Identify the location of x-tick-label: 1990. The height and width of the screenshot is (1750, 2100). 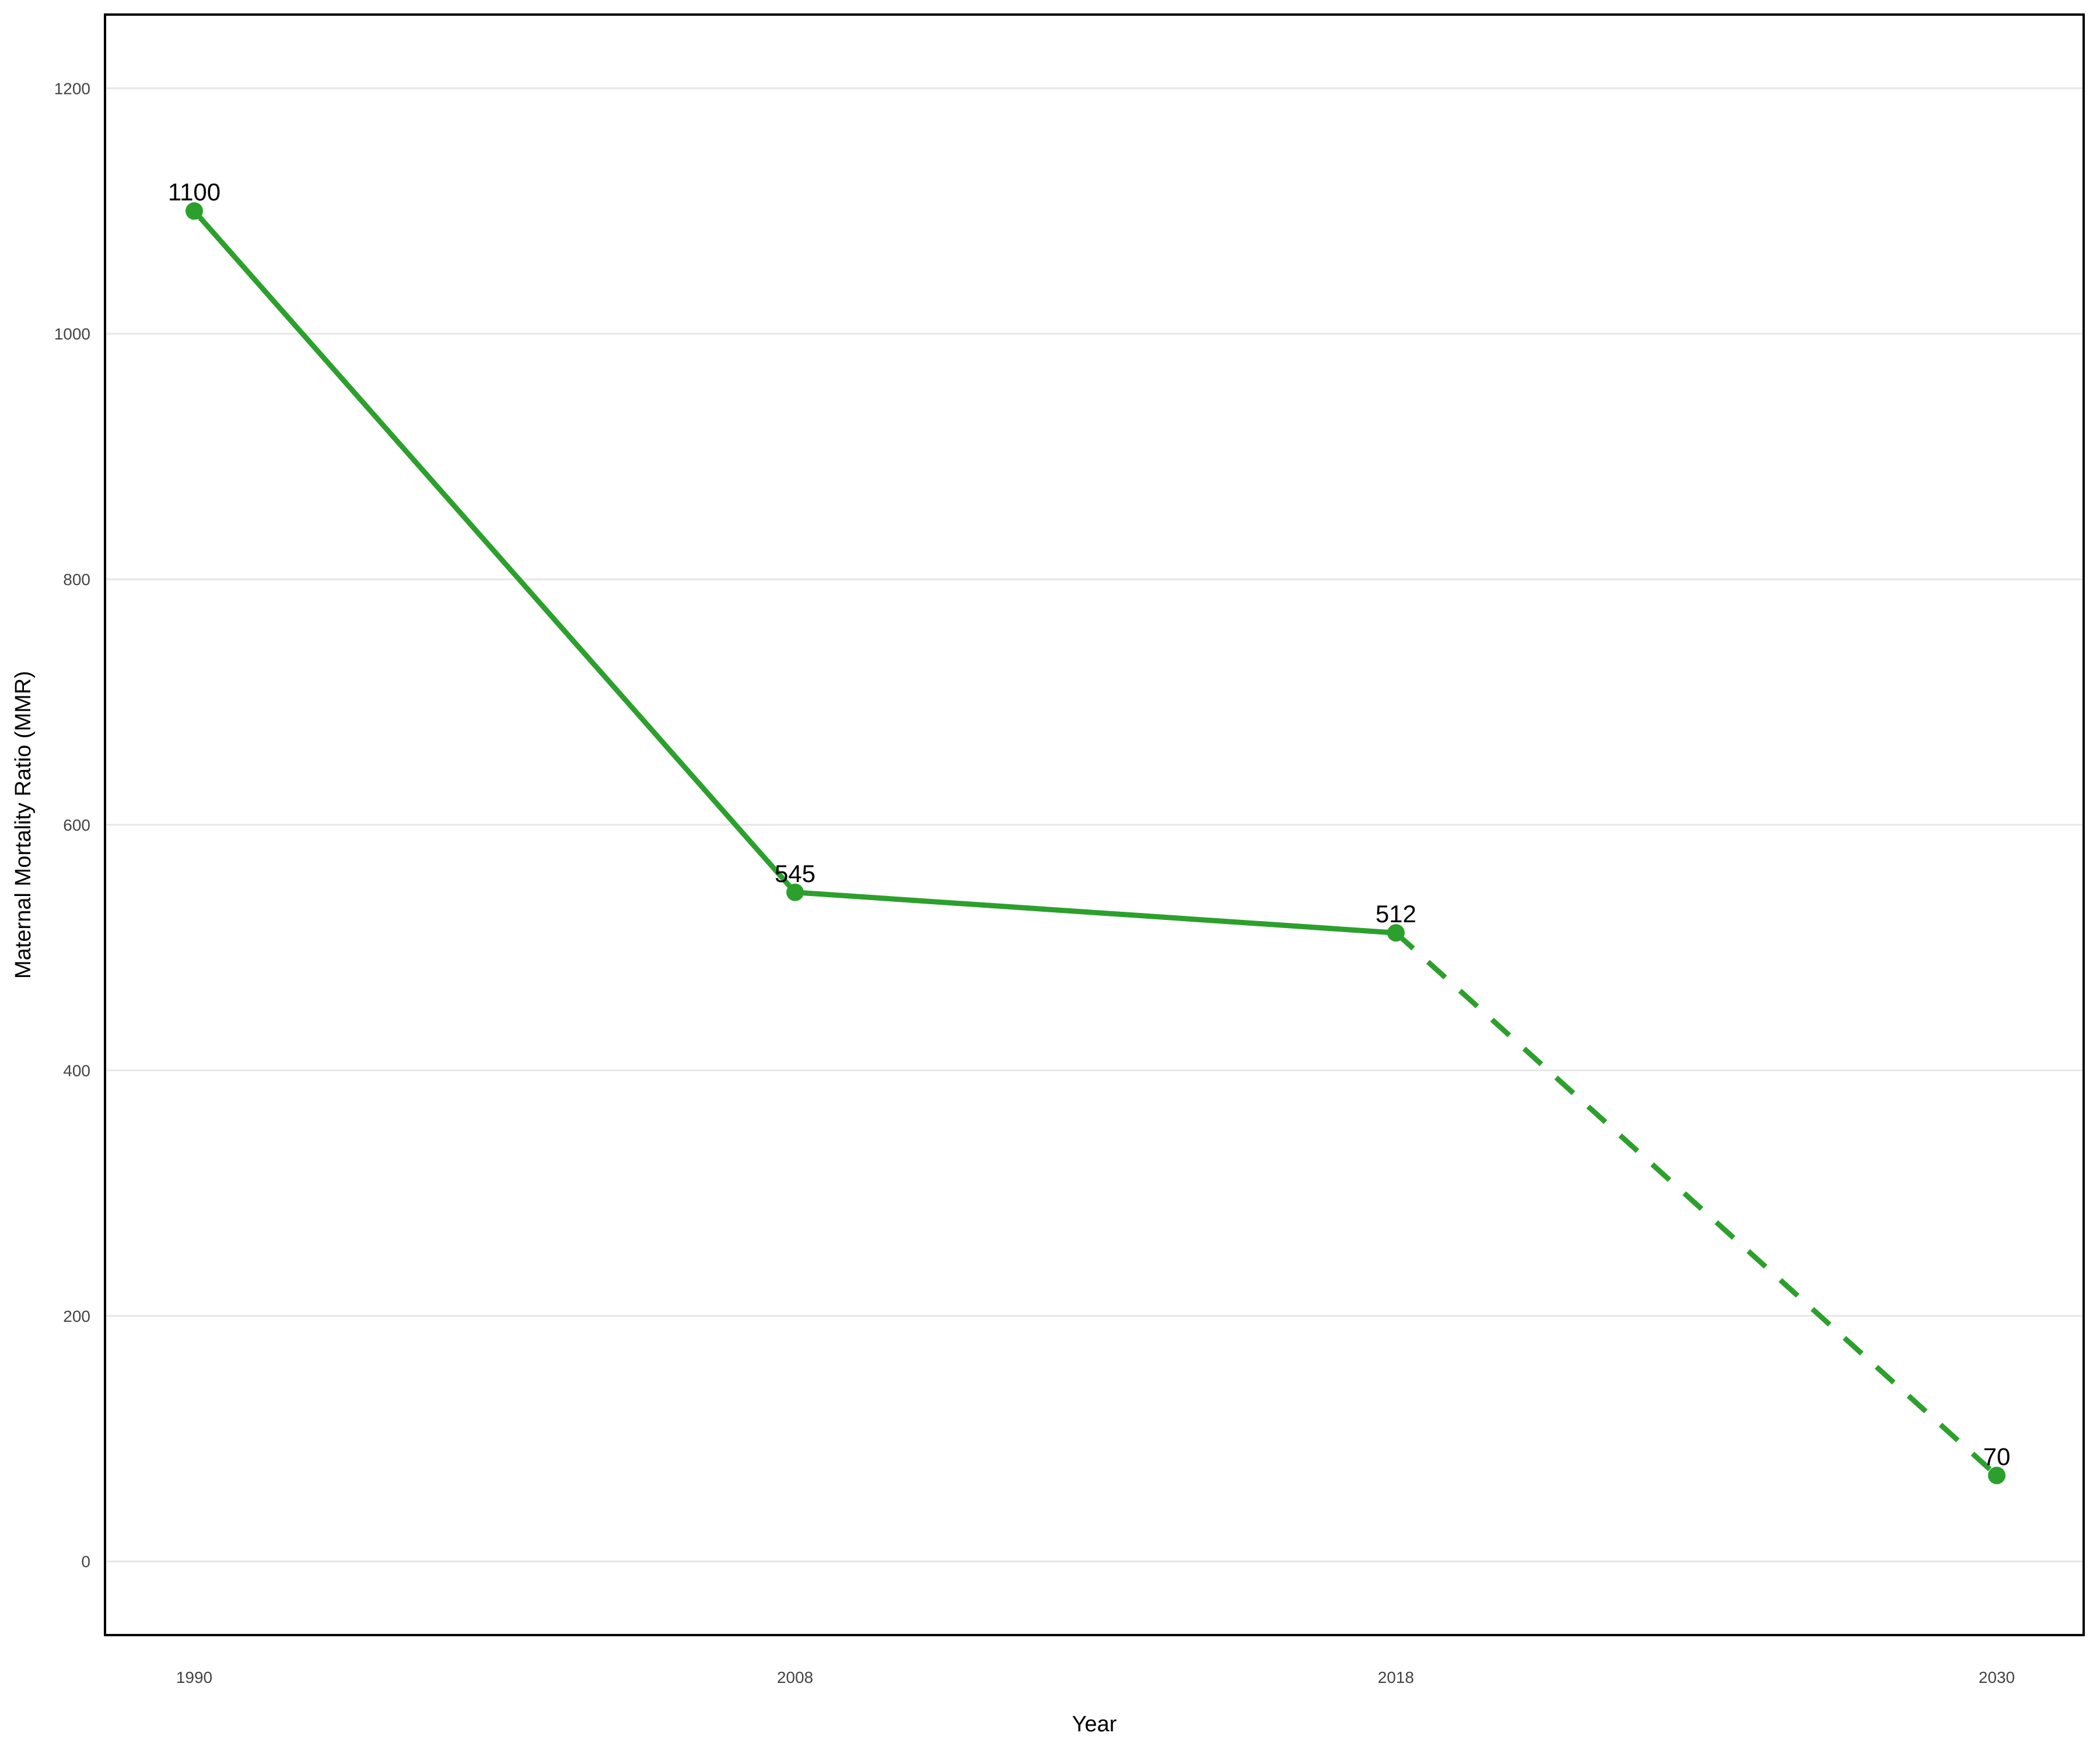
(194, 1677).